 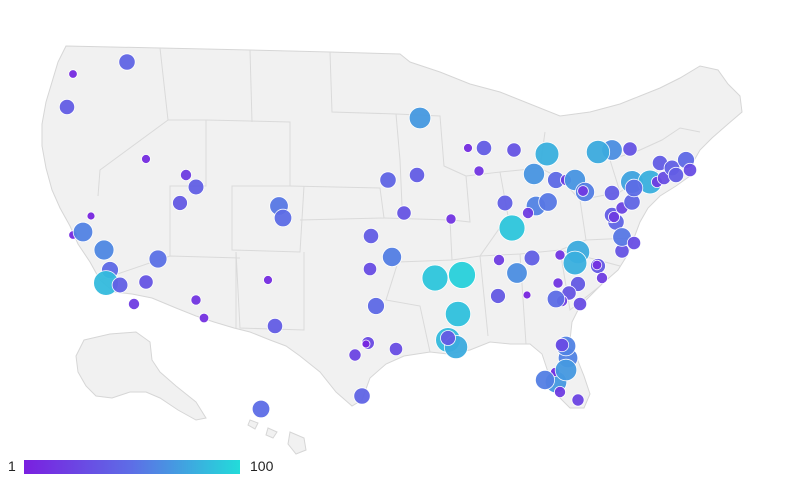 What do you see at coordinates (141, 376) in the screenshot?
I see `alaska-landmass` at bounding box center [141, 376].